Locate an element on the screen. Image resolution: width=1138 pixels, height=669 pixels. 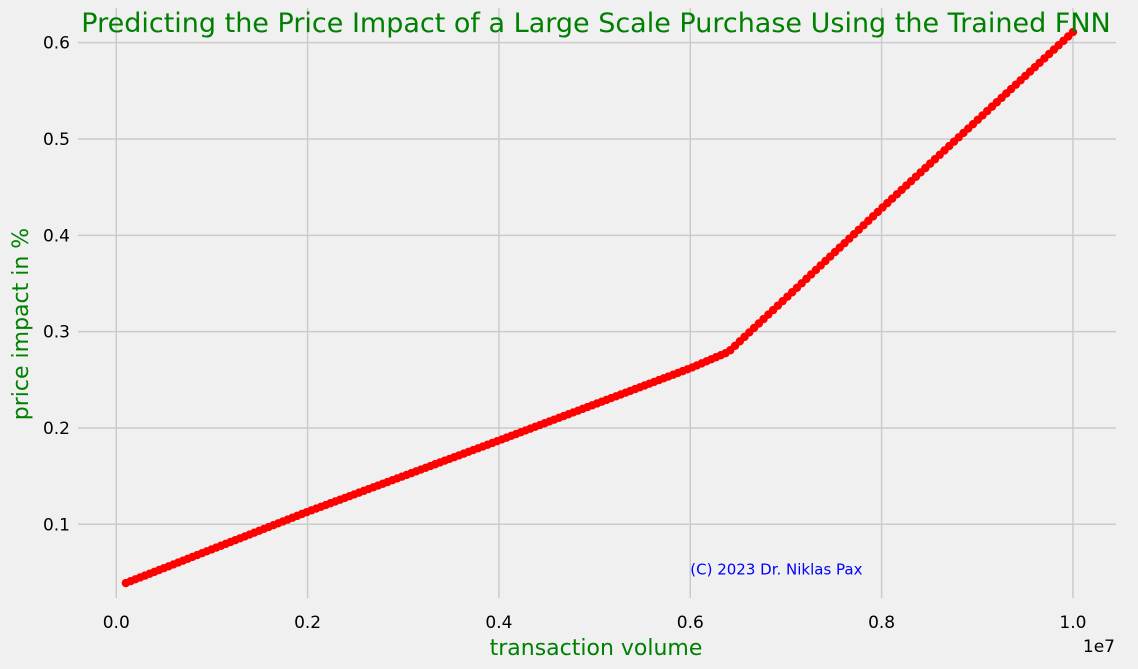
y-tick-label: 0.2 is located at coordinates (56, 429).